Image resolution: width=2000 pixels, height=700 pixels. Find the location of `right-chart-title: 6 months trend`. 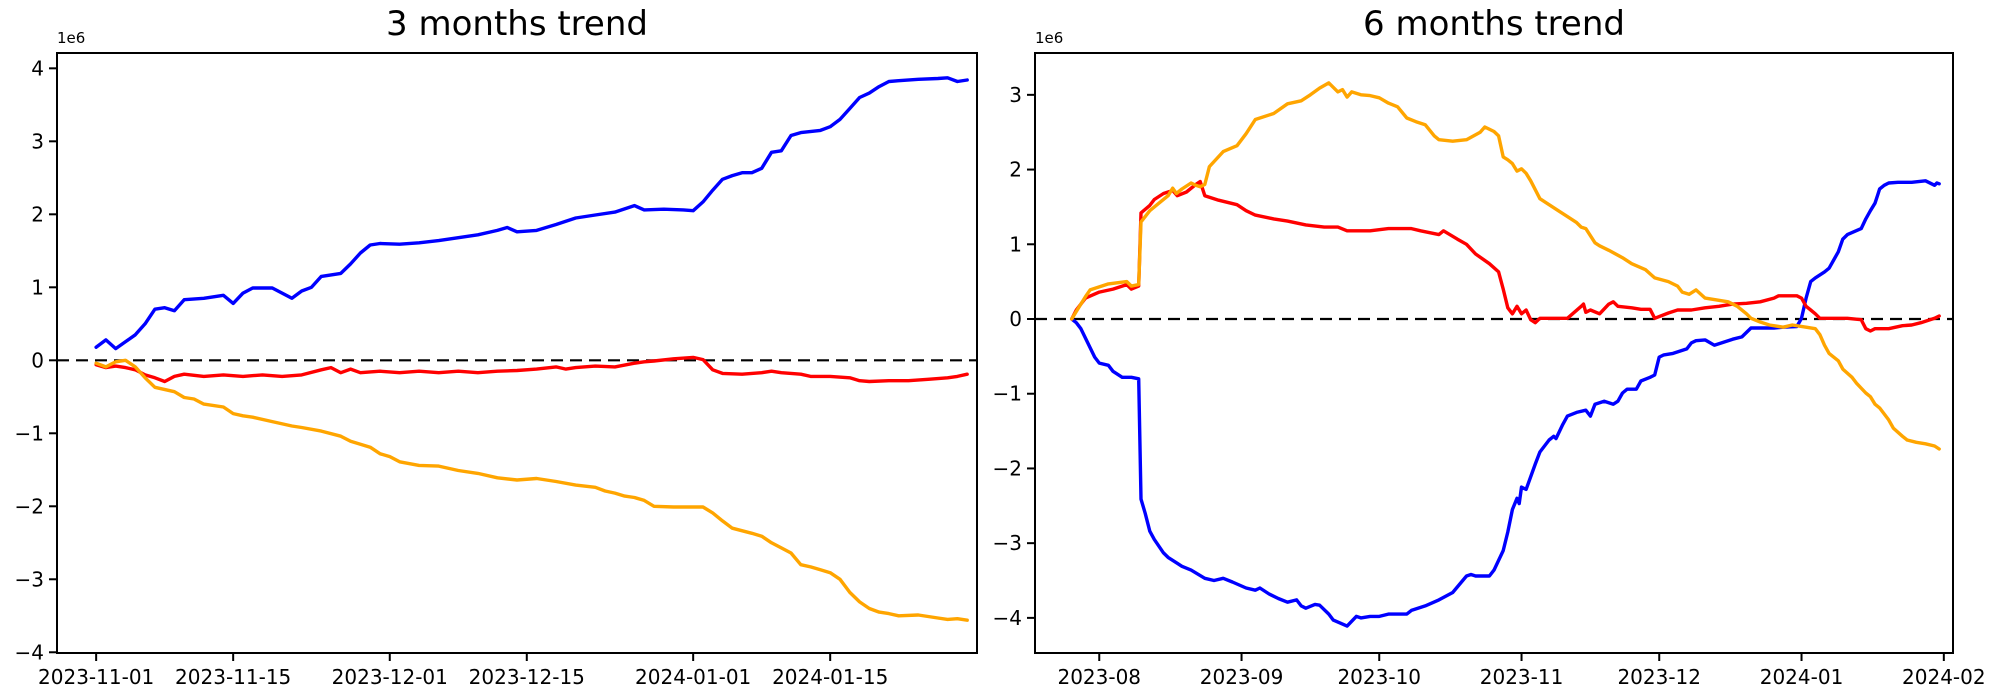

right-chart-title: 6 months trend is located at coordinates (1494, 24).